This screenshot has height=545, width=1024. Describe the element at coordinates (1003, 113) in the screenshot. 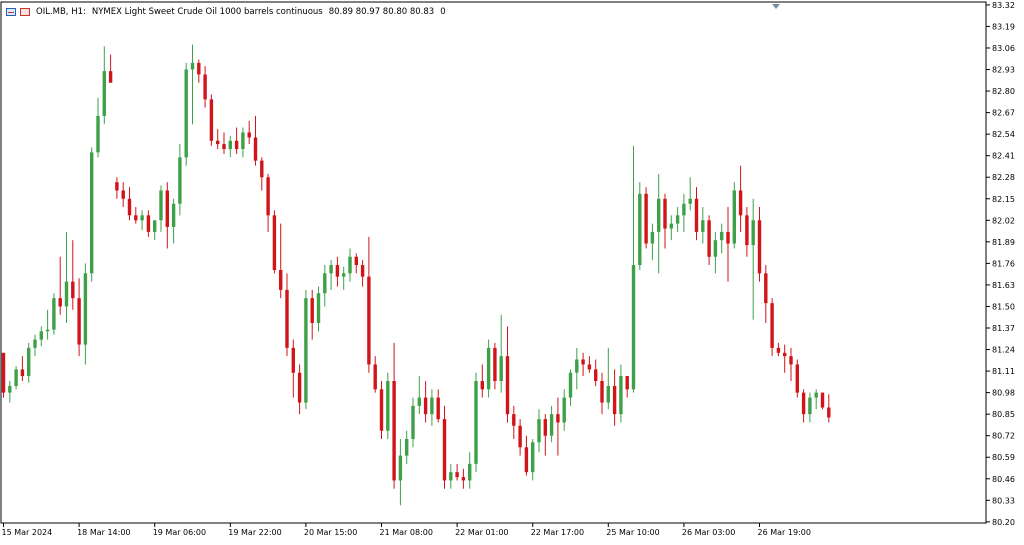

I see `y-tick-label: 82.67` at that location.